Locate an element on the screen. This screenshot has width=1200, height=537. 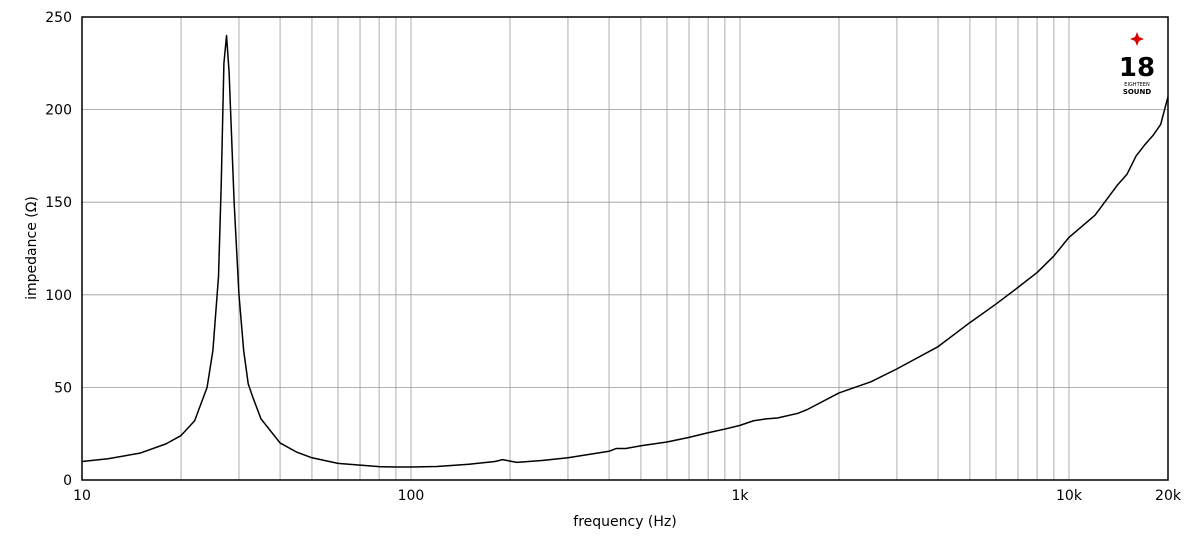
logo-text: SOUND is located at coordinates (1137, 92).